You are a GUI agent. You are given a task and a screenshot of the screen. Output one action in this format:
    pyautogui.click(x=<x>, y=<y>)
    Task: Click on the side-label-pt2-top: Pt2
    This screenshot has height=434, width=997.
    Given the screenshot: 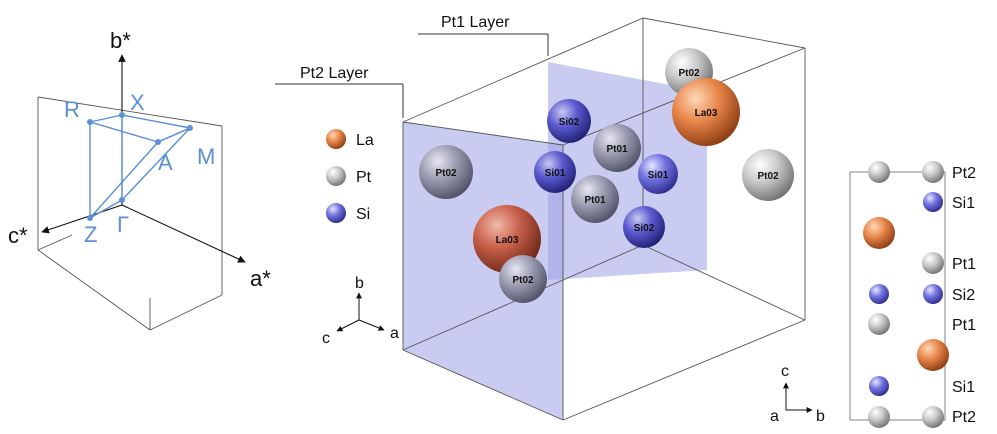 What is the action you would take?
    pyautogui.click(x=964, y=173)
    